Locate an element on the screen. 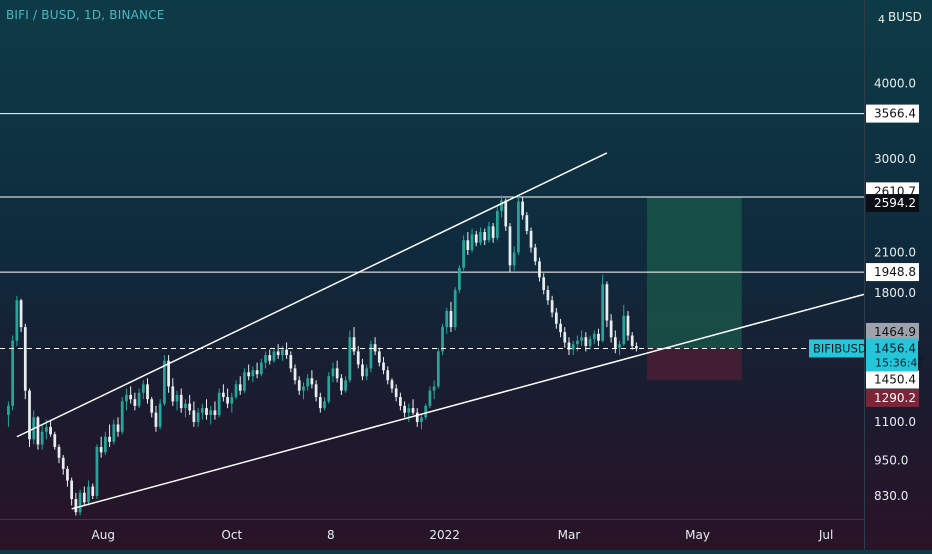  current-price-text: 1456.4 is located at coordinates (895, 348).